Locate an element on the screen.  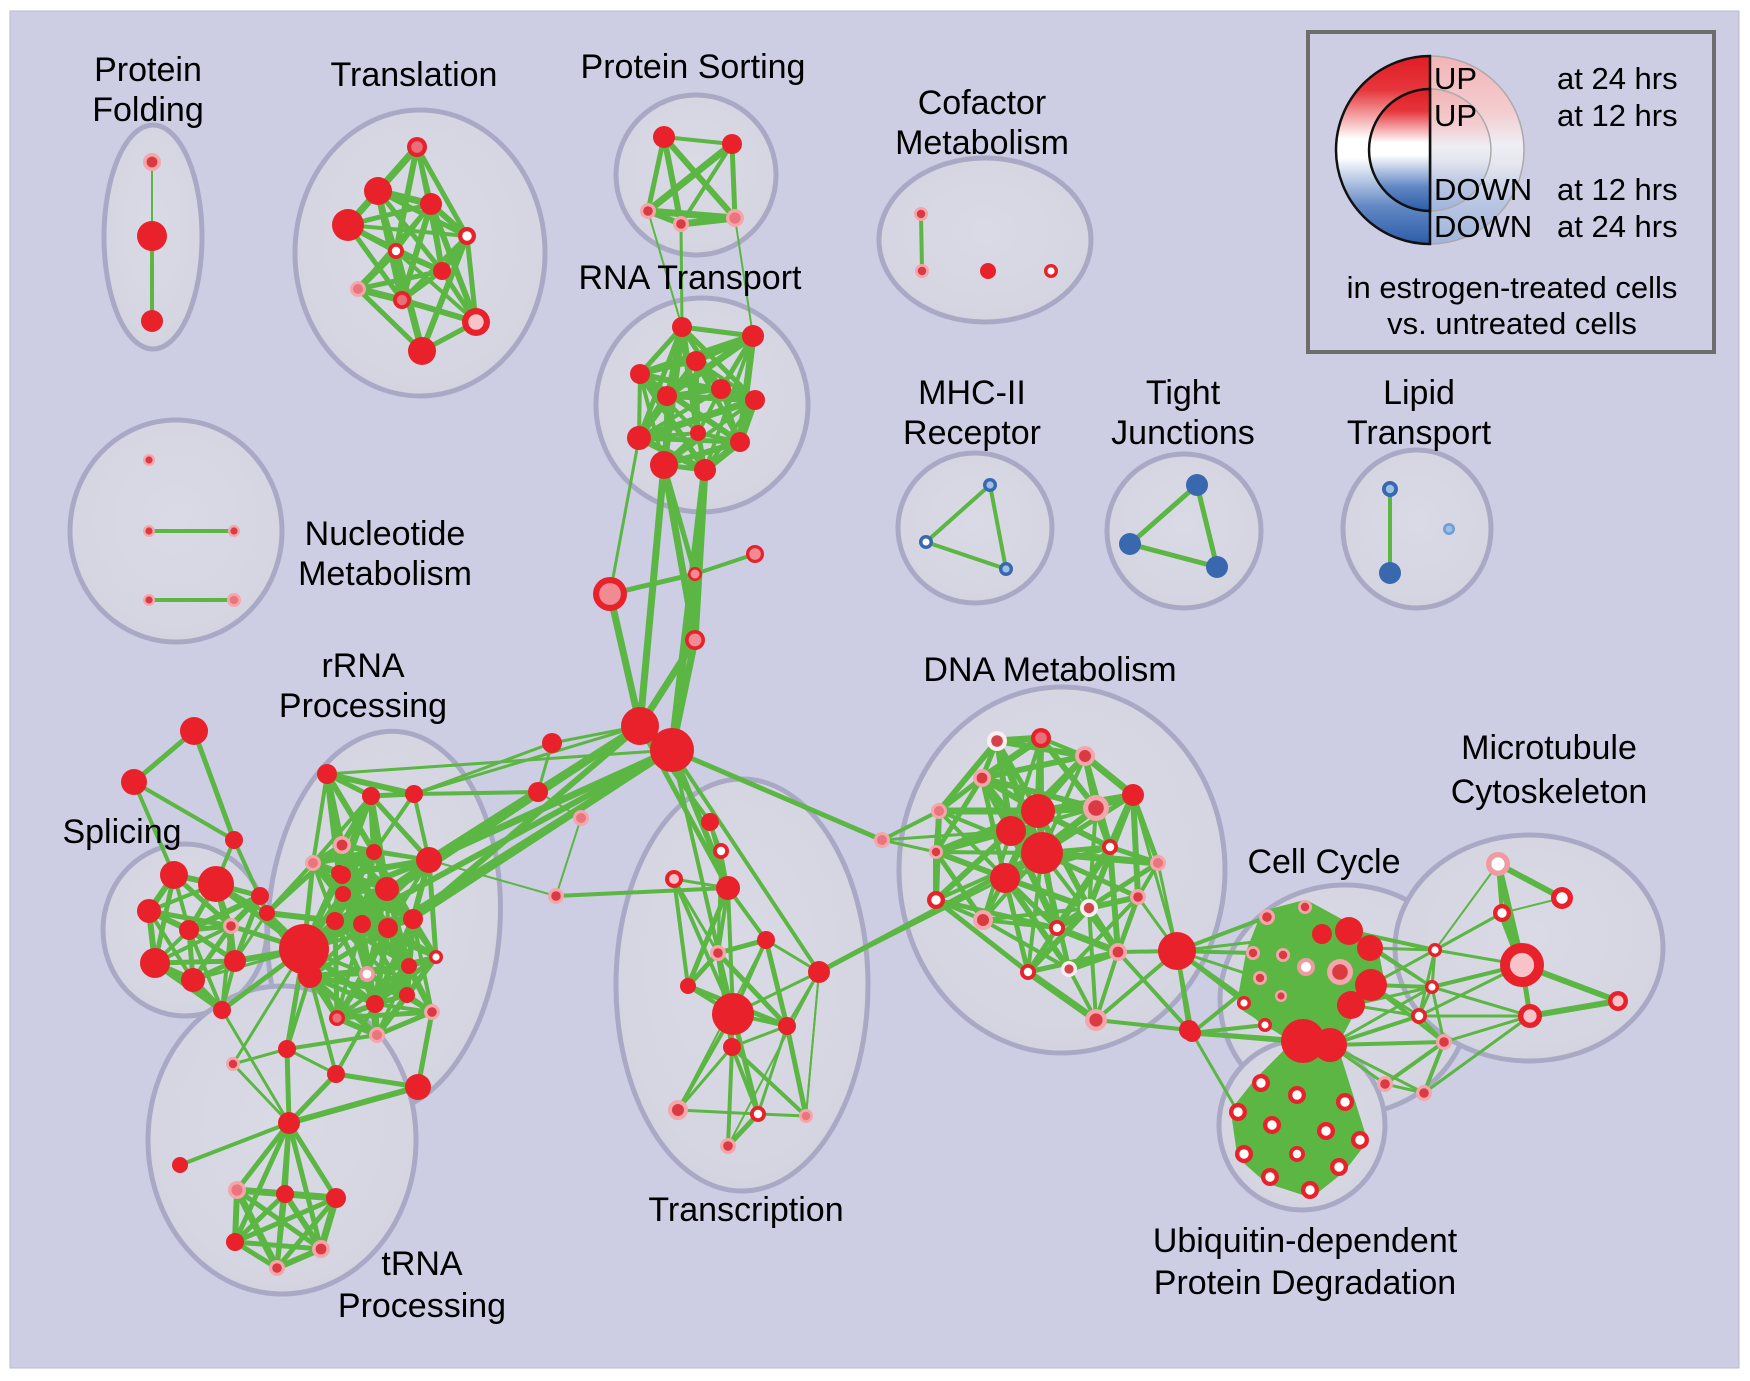
svg-text: DNA Metabolism is located at coordinates (1049, 670).